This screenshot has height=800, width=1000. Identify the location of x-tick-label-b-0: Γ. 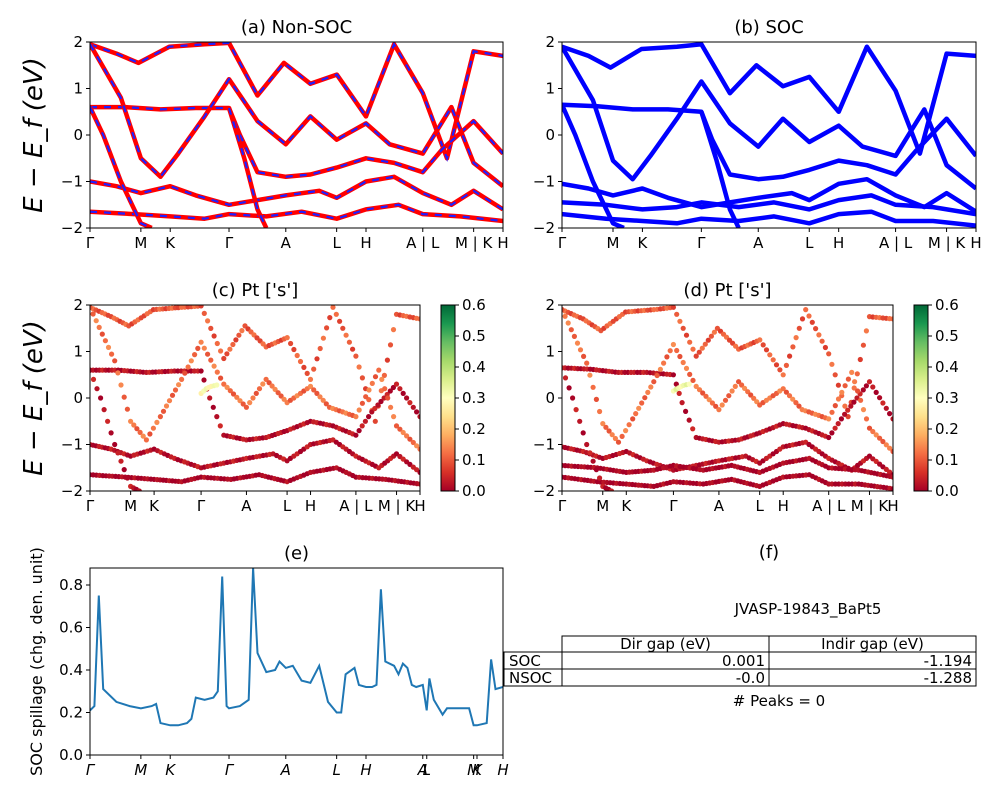
(562, 243).